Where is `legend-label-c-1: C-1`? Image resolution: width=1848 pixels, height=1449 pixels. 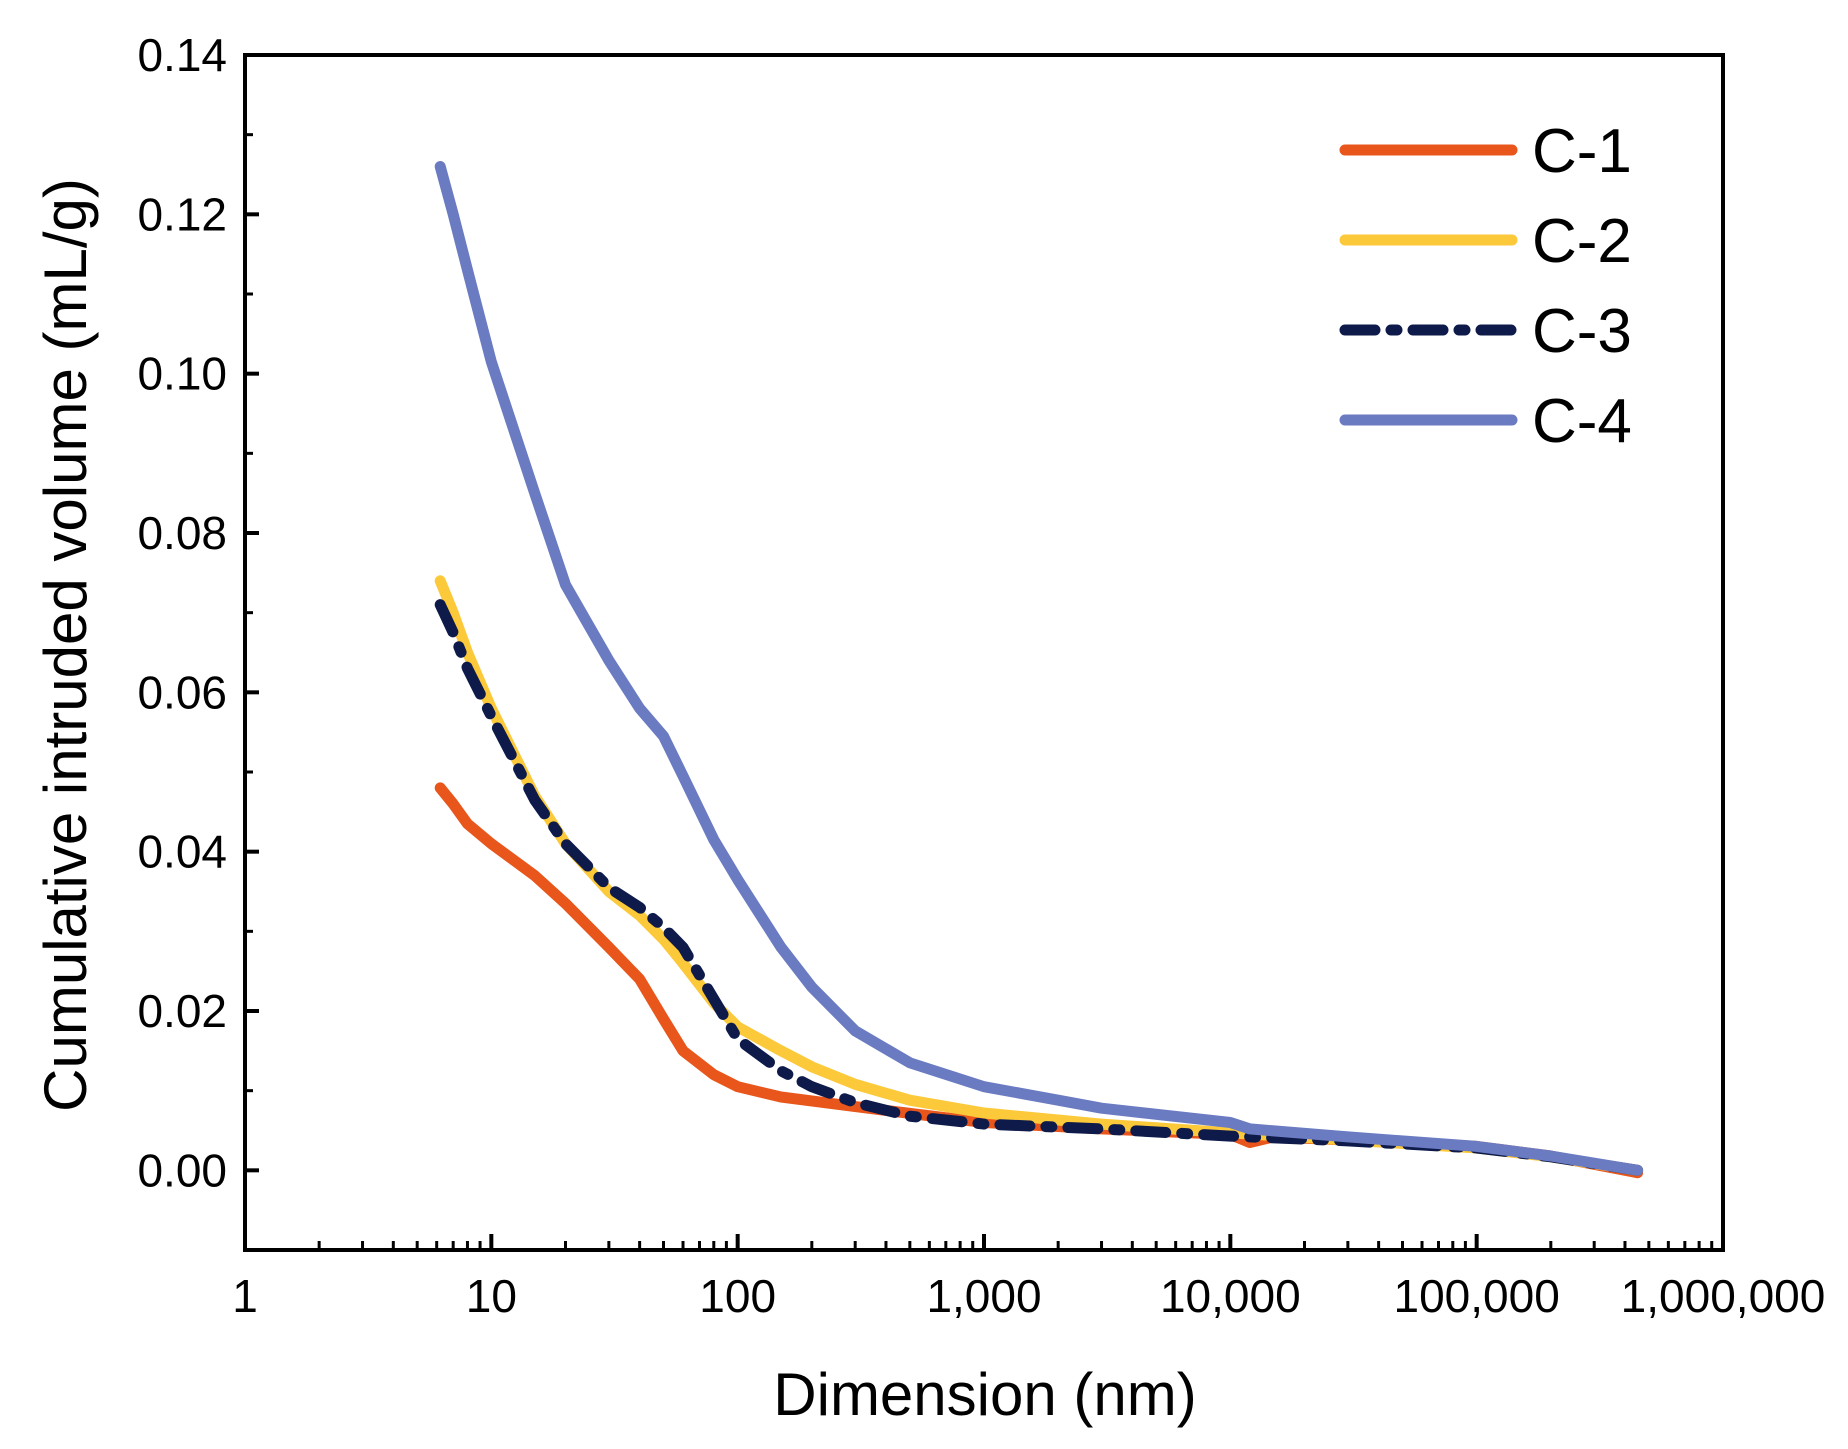 legend-label-c-1: C-1 is located at coordinates (1582, 151).